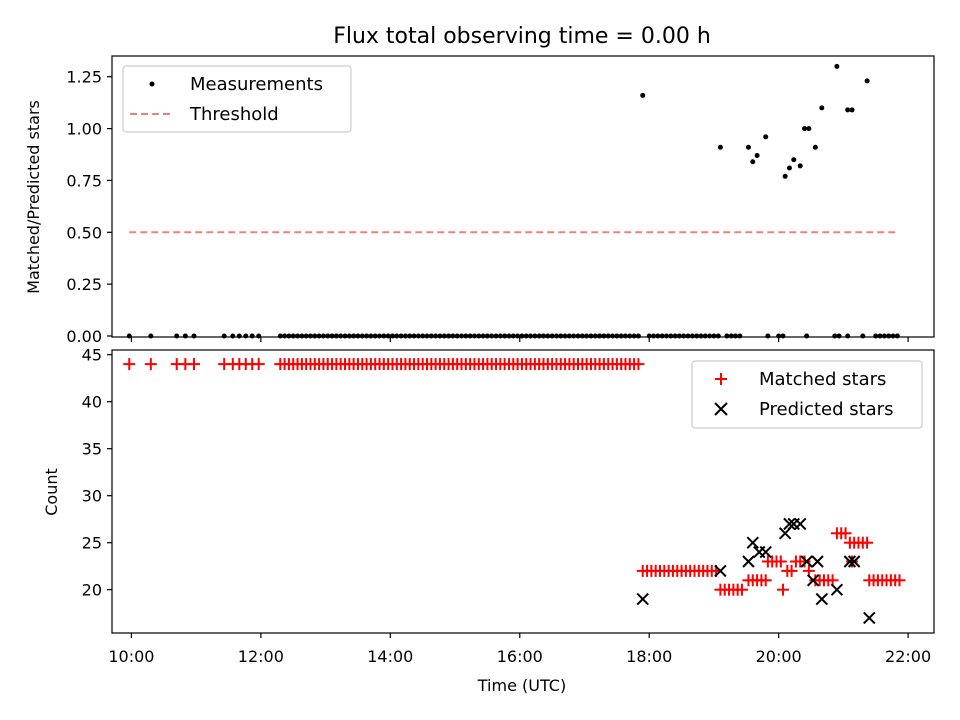 The height and width of the screenshot is (720, 960). Describe the element at coordinates (908, 656) in the screenshot. I see `bottom-x-tick-label: 22:00` at that location.